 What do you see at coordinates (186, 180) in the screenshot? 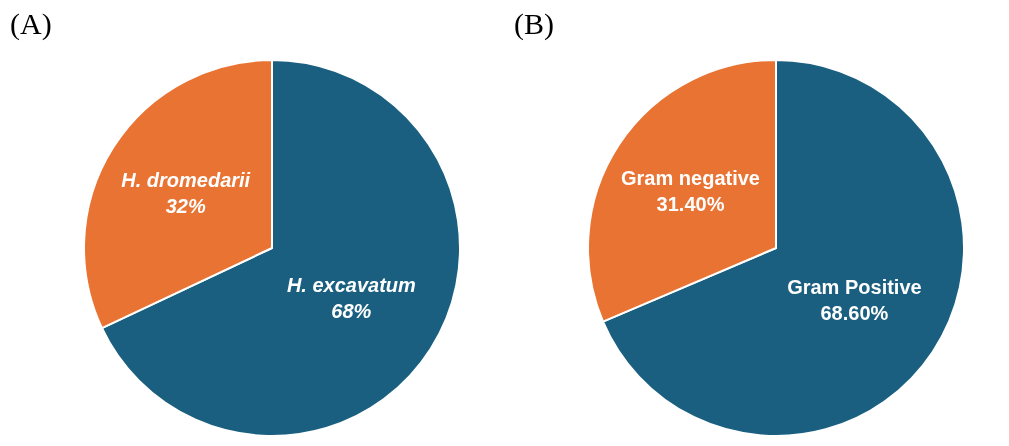
I see `slice-label: H. dromedarii` at bounding box center [186, 180].